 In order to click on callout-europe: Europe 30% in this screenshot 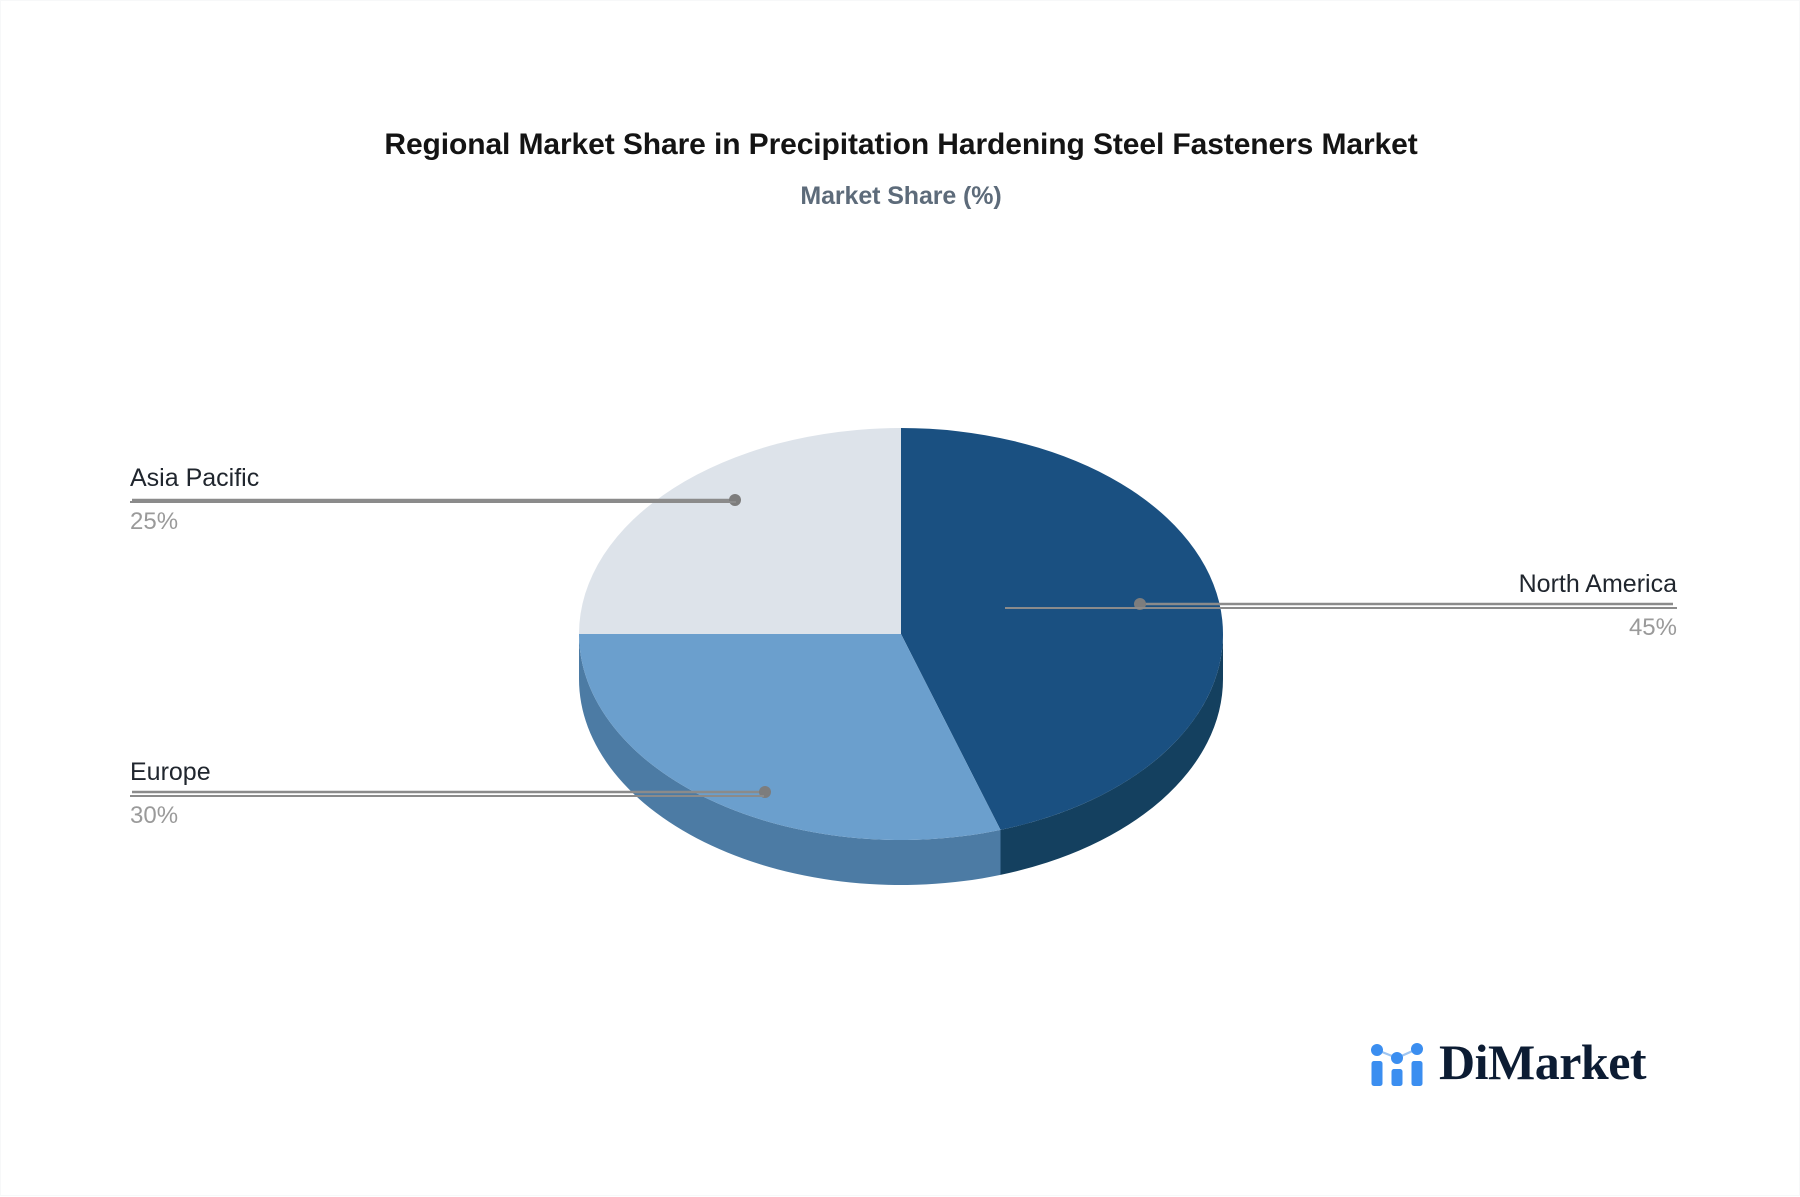, I will do `click(447, 793)`.